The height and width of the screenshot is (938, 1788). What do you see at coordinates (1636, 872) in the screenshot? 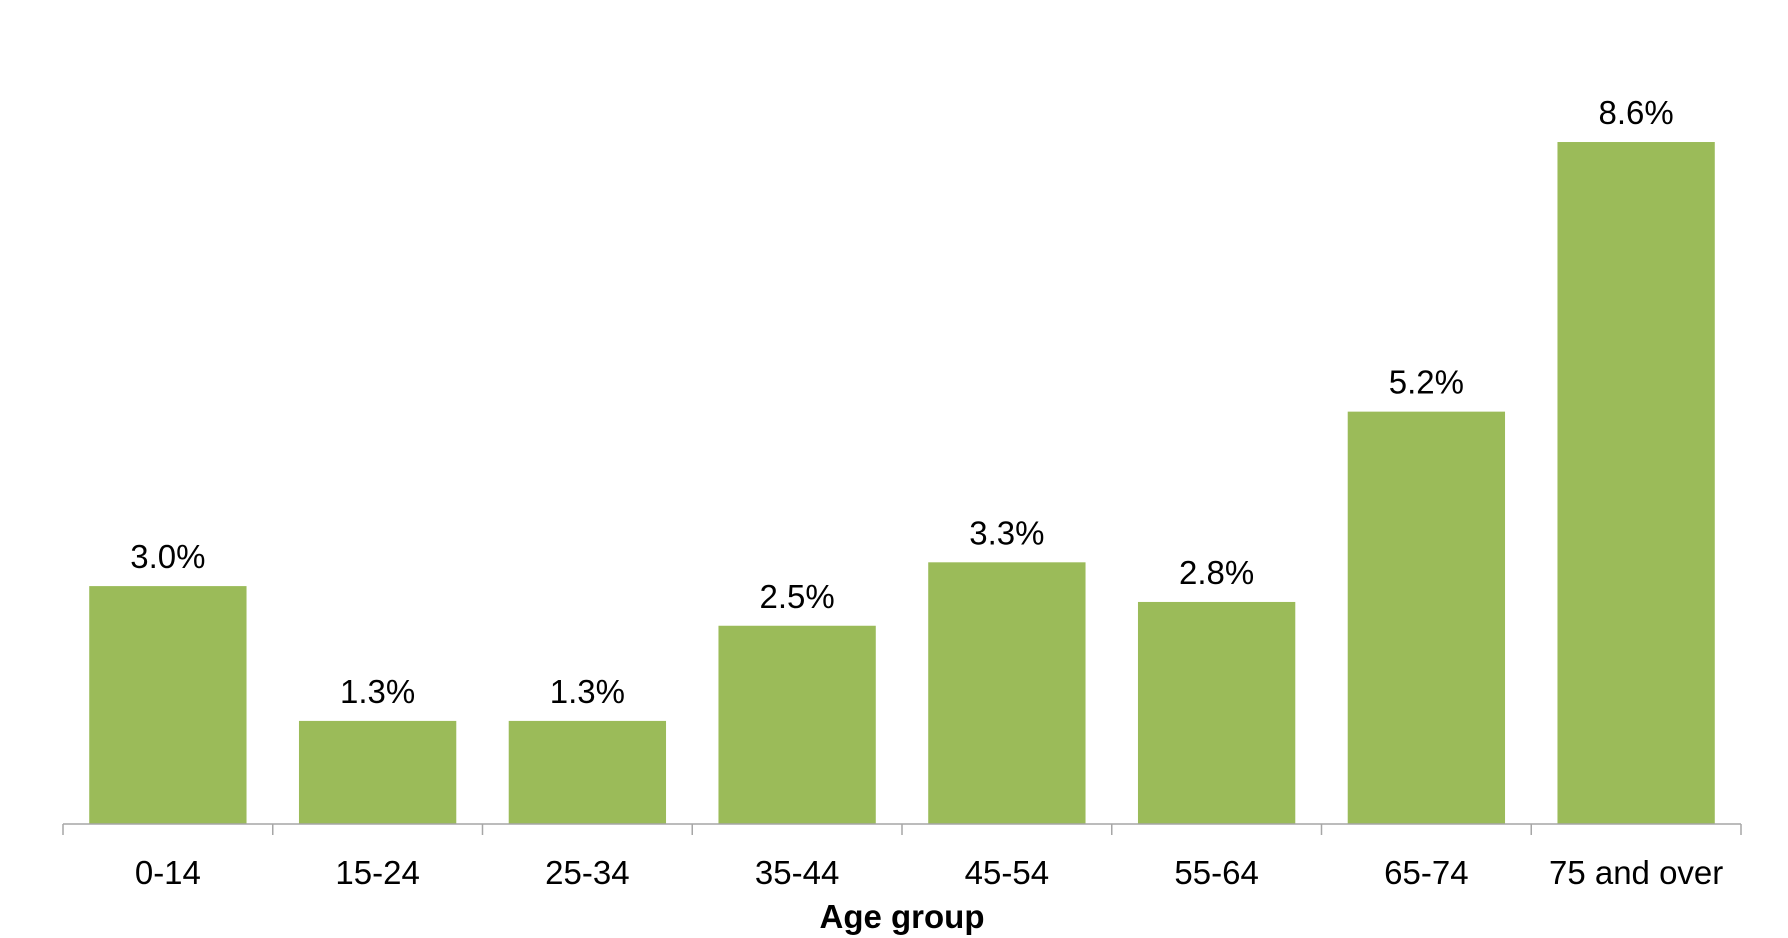
I see `x-tick-label: 75 and over` at bounding box center [1636, 872].